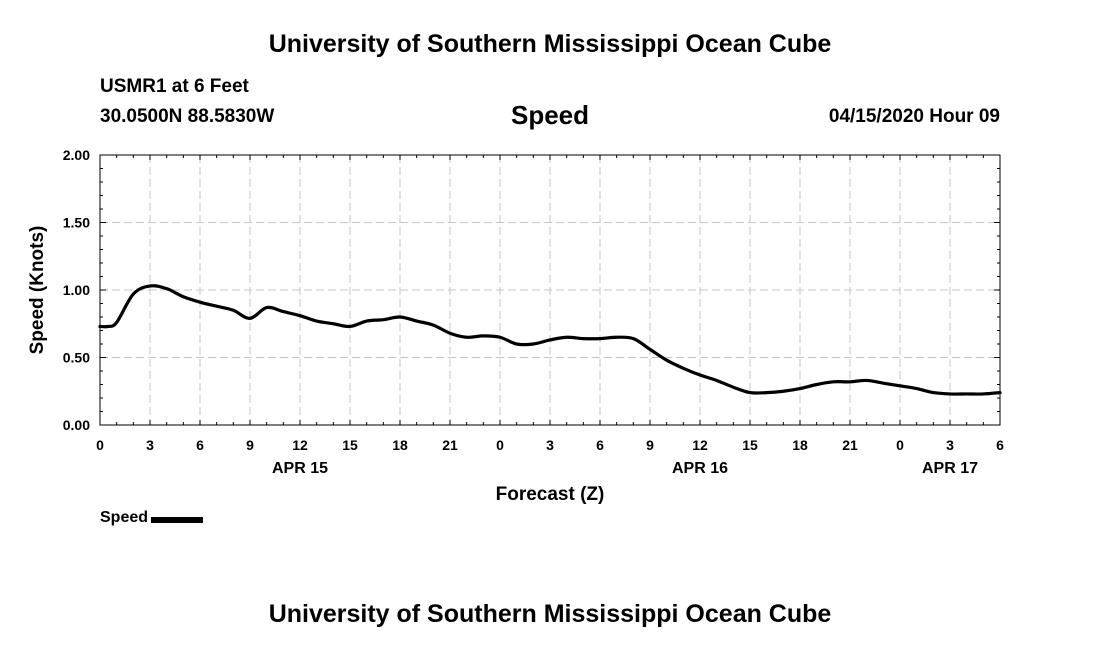  I want to click on datetime-label: 04/15/2020 Hour 09, so click(914, 116).